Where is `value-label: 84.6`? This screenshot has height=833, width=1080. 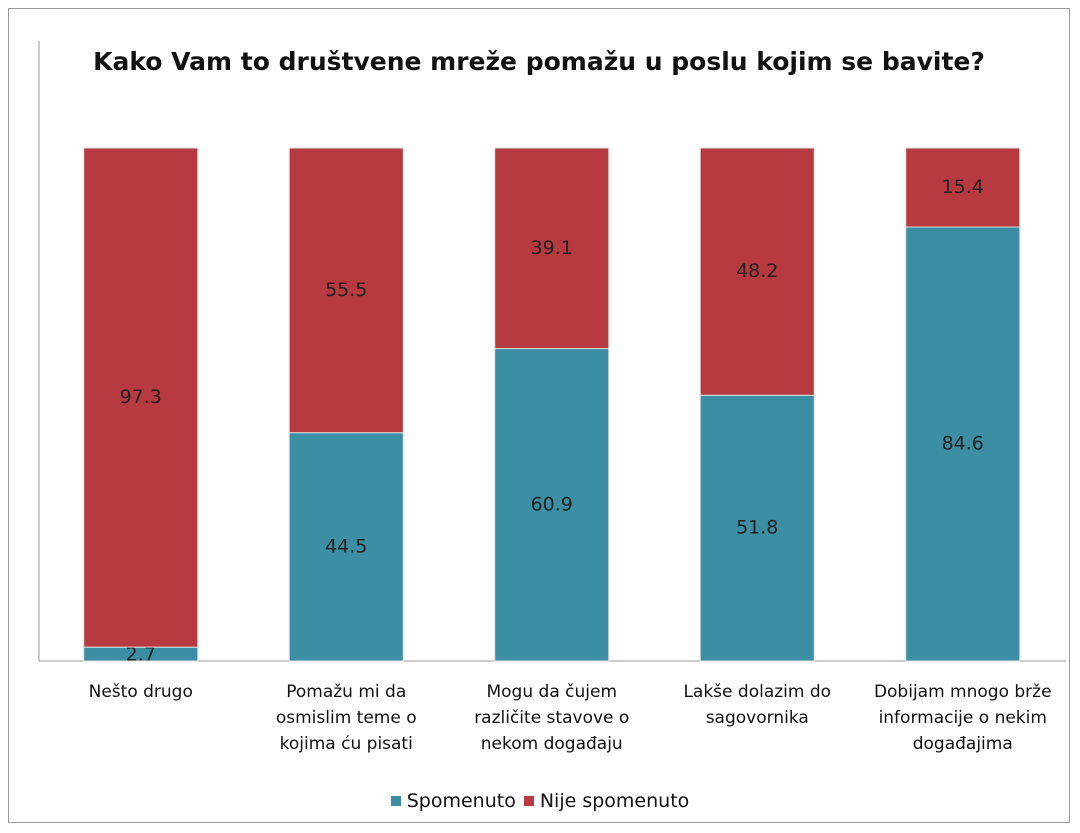 value-label: 84.6 is located at coordinates (963, 444).